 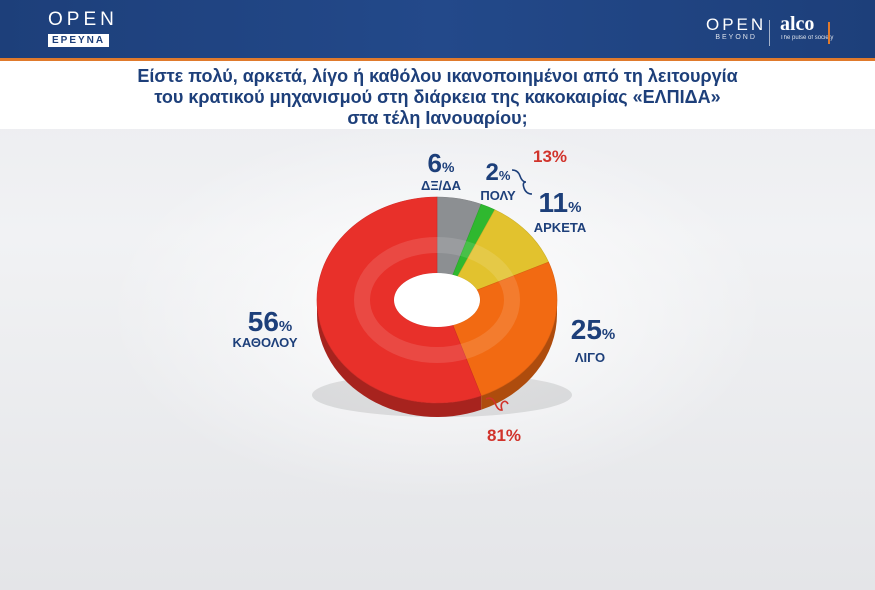 What do you see at coordinates (441, 163) in the screenshot?
I see `value-label-0: 6%` at bounding box center [441, 163].